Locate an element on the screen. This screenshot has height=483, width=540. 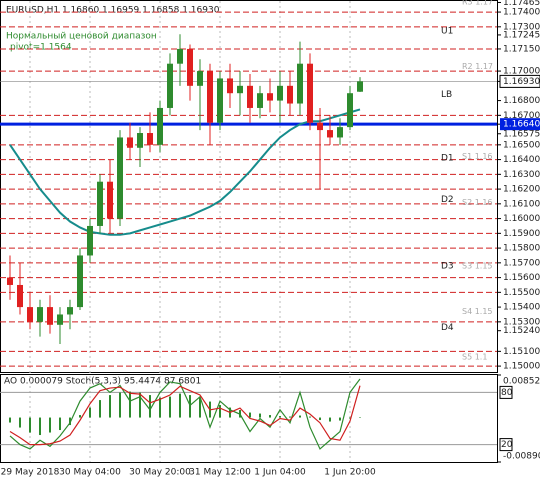
y-tick-label: 1.16300 is located at coordinates (521, 175).